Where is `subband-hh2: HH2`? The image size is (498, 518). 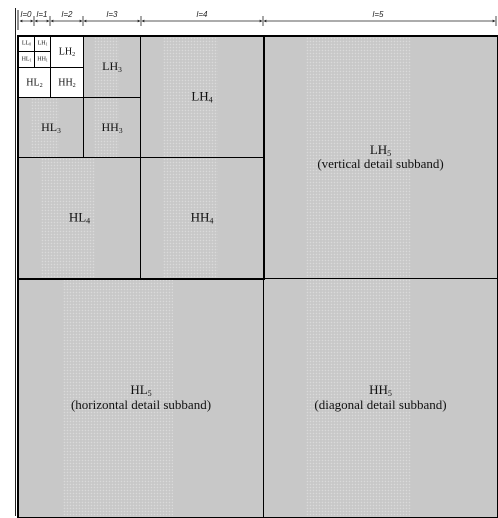
subband-hh2: HH2 is located at coordinates (67, 82).